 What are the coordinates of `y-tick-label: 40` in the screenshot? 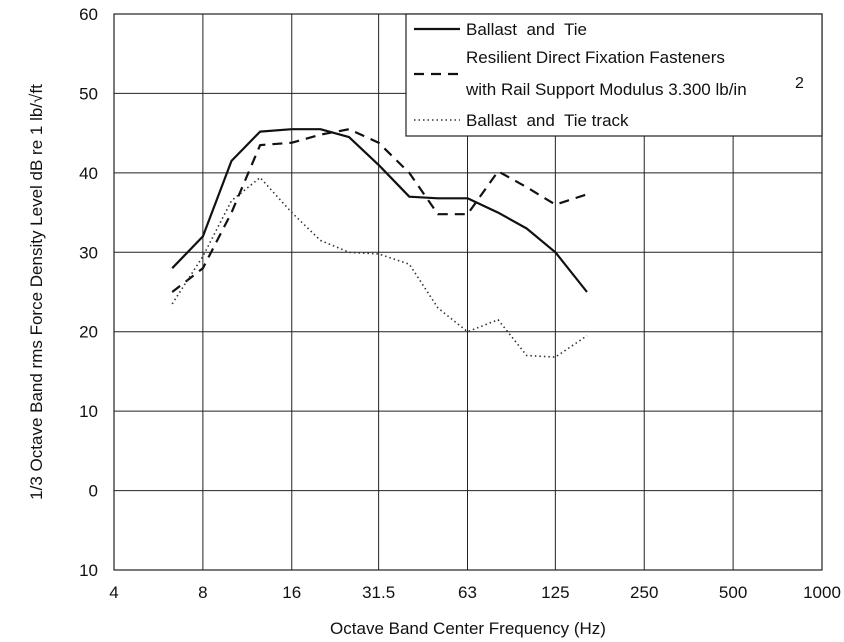 It's located at (88, 173).